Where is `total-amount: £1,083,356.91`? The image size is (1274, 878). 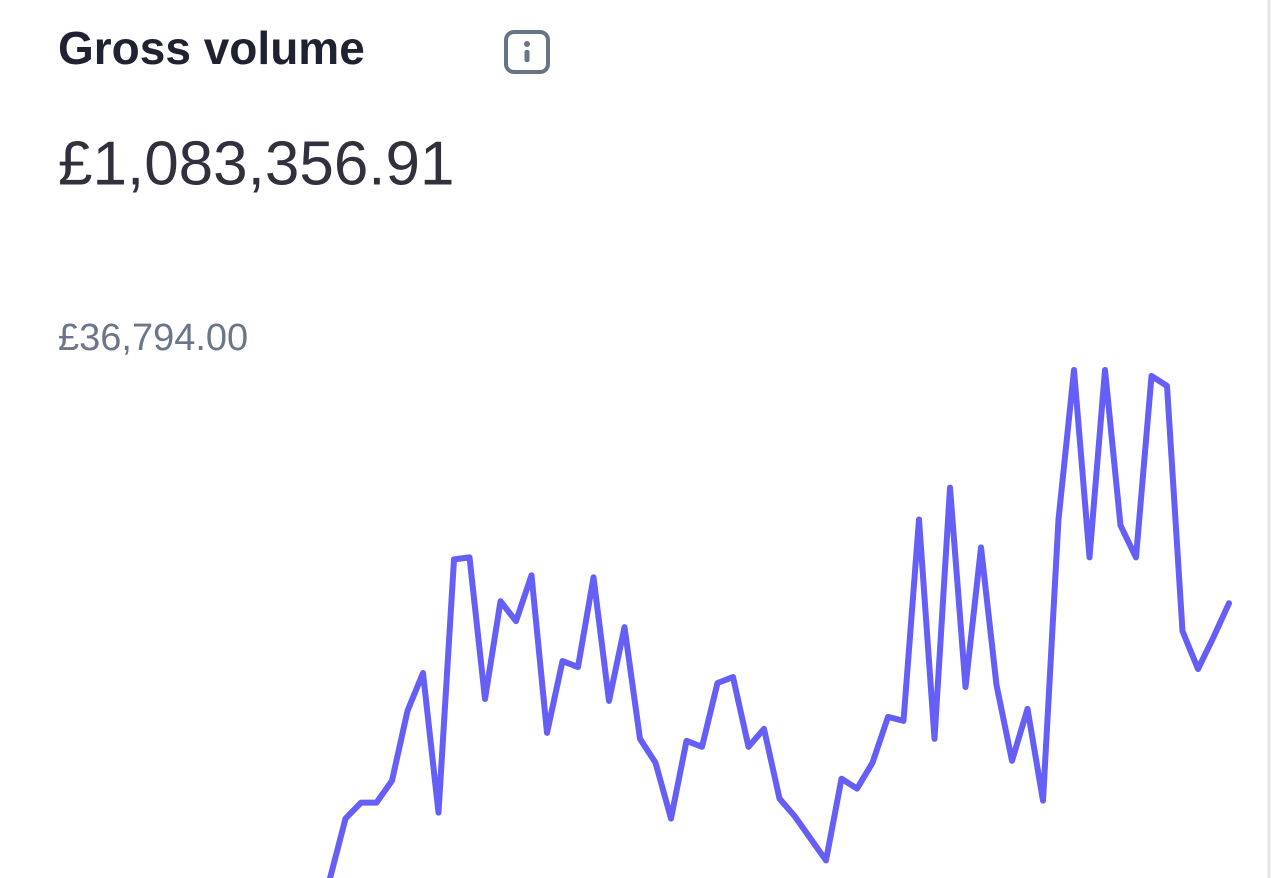
total-amount: £1,083,356.91 is located at coordinates (256, 163).